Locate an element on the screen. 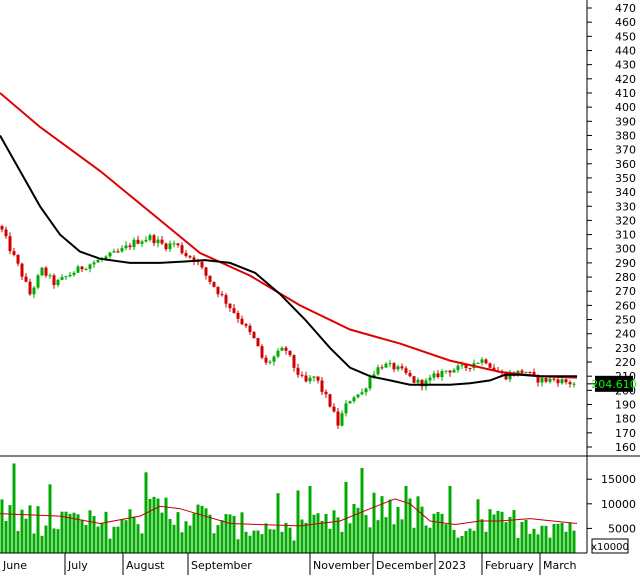 The image size is (640, 579). month-label: September is located at coordinates (221, 565).